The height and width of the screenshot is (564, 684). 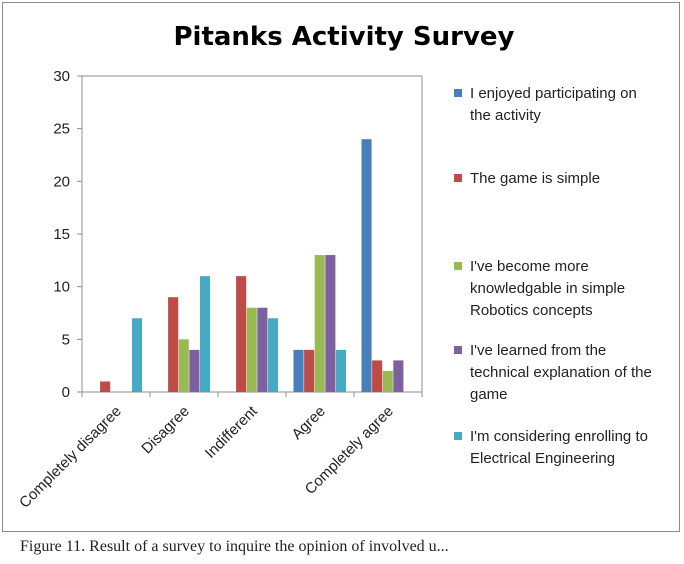 I want to click on x-category-label: Disagree, so click(x=165, y=430).